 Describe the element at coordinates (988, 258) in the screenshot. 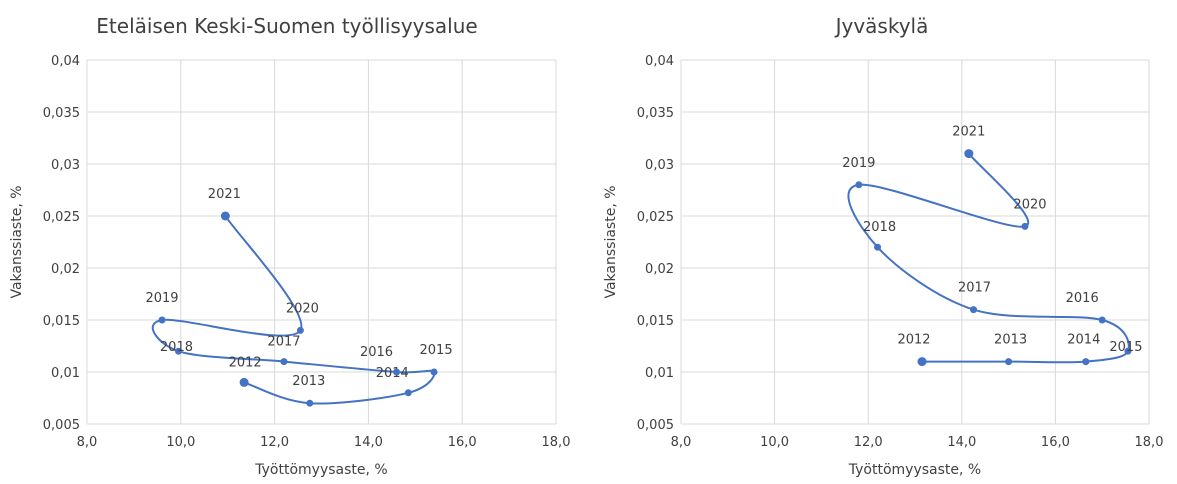

I see `series-line` at that location.